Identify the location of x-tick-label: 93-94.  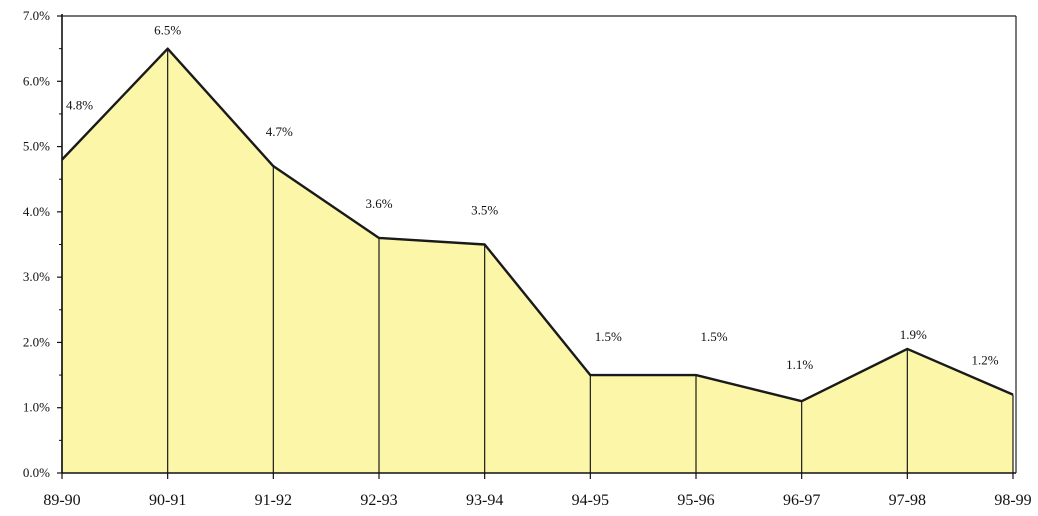
(484, 500).